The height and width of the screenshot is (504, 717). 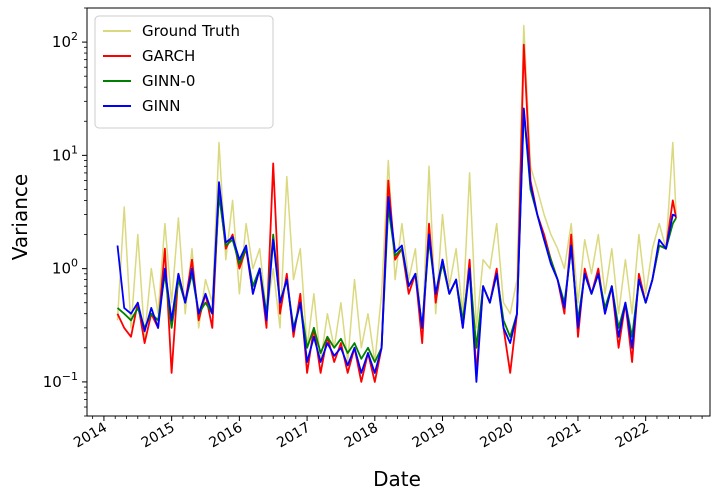 What do you see at coordinates (65, 40) in the screenshot?
I see `y-tick-label: 10²` at bounding box center [65, 40].